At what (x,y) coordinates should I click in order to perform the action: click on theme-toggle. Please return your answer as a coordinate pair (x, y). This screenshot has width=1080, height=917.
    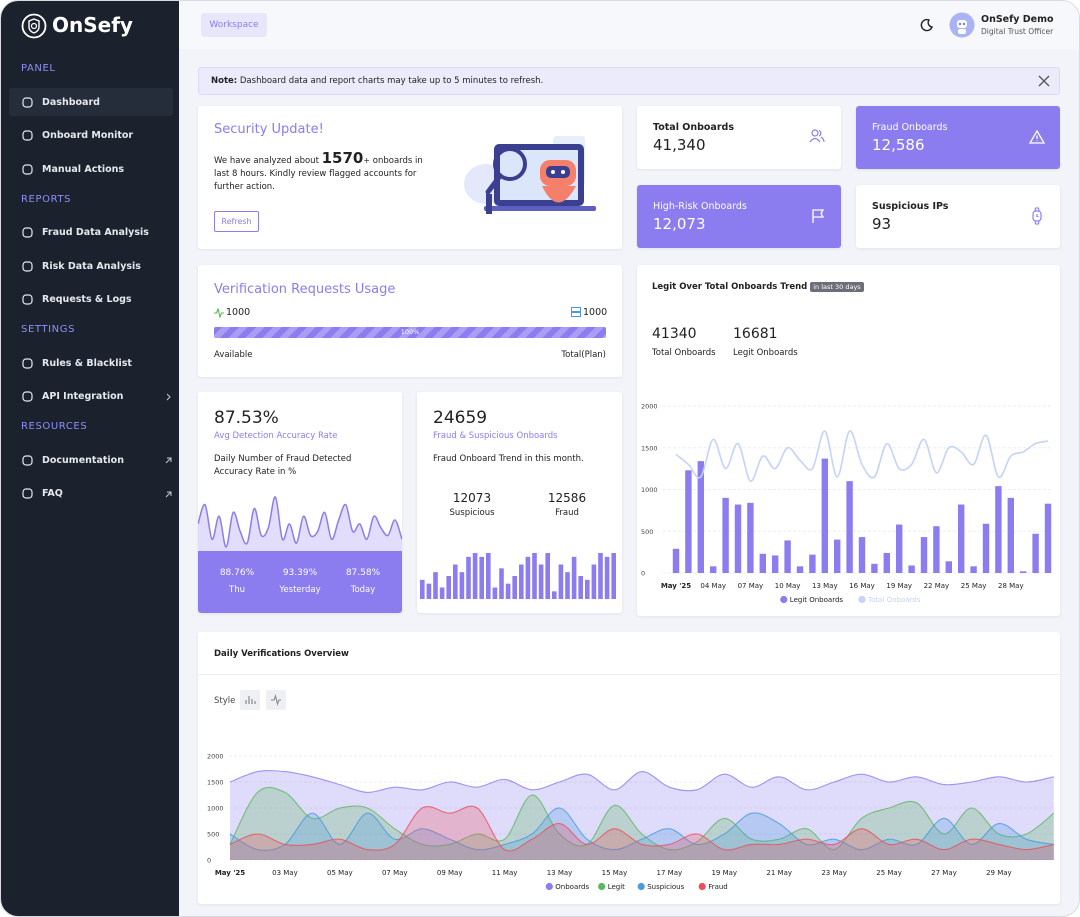
    Looking at the image, I should click on (927, 25).